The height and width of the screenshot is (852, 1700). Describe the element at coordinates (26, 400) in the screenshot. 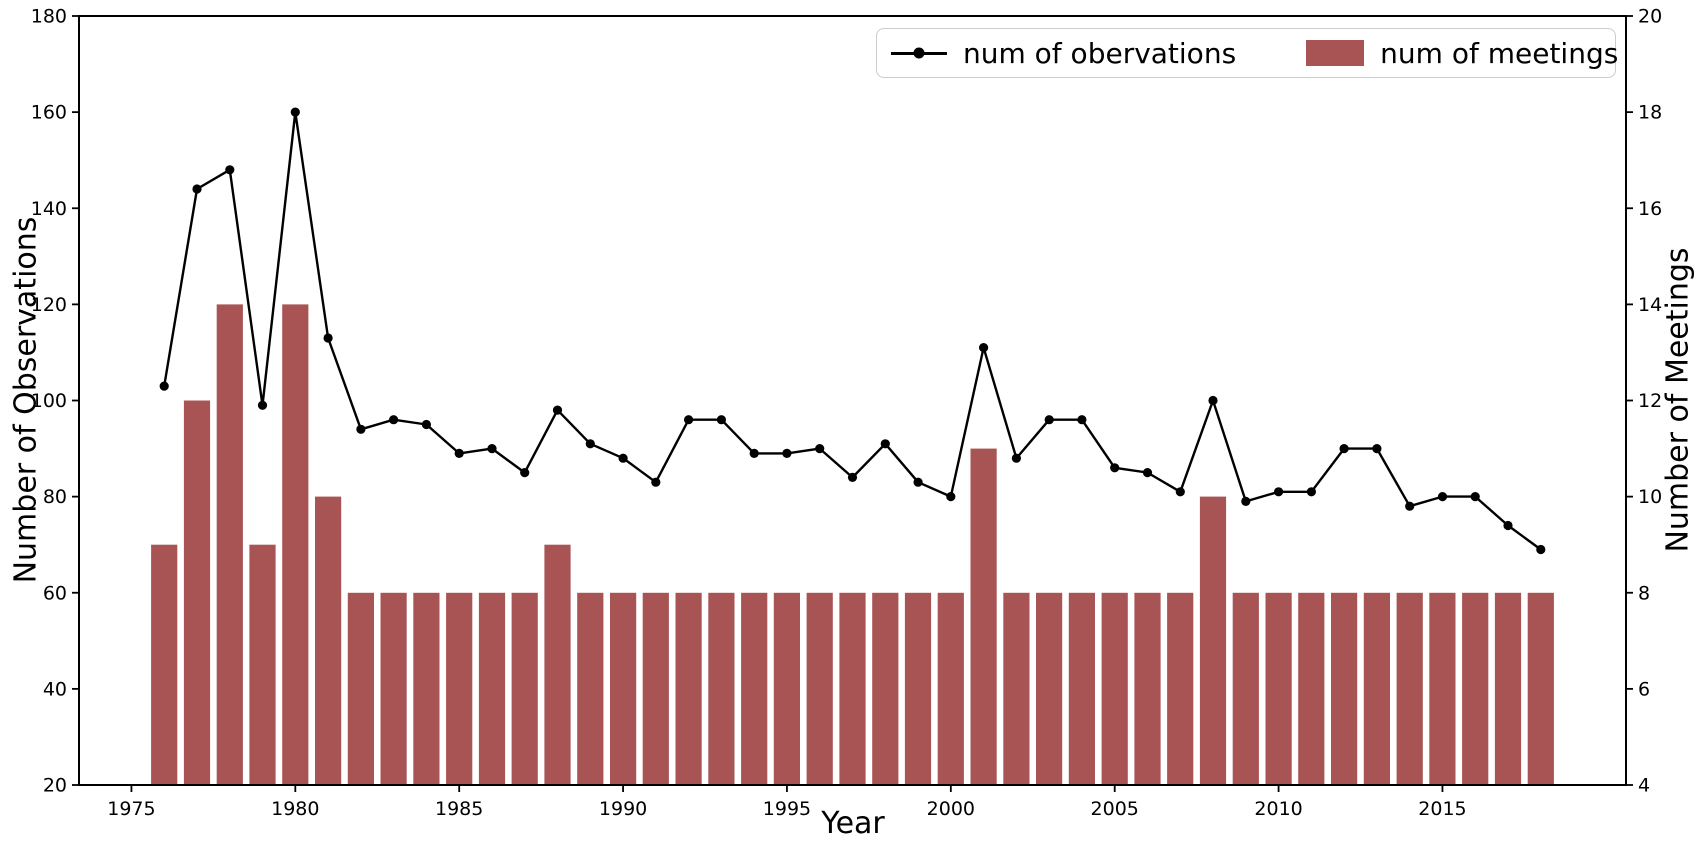

I see `y-axis-label-left: Number of Observations` at that location.